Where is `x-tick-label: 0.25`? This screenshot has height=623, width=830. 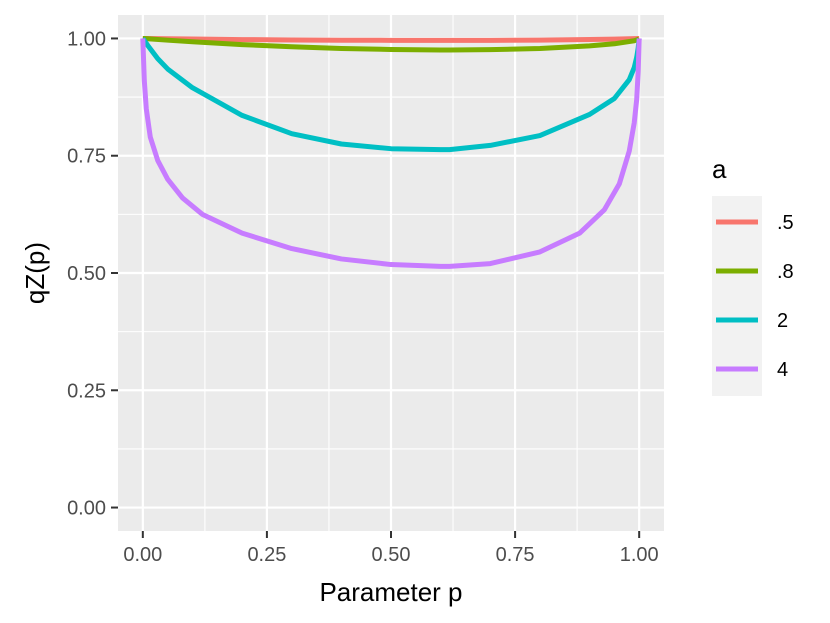 x-tick-label: 0.25 is located at coordinates (266, 555).